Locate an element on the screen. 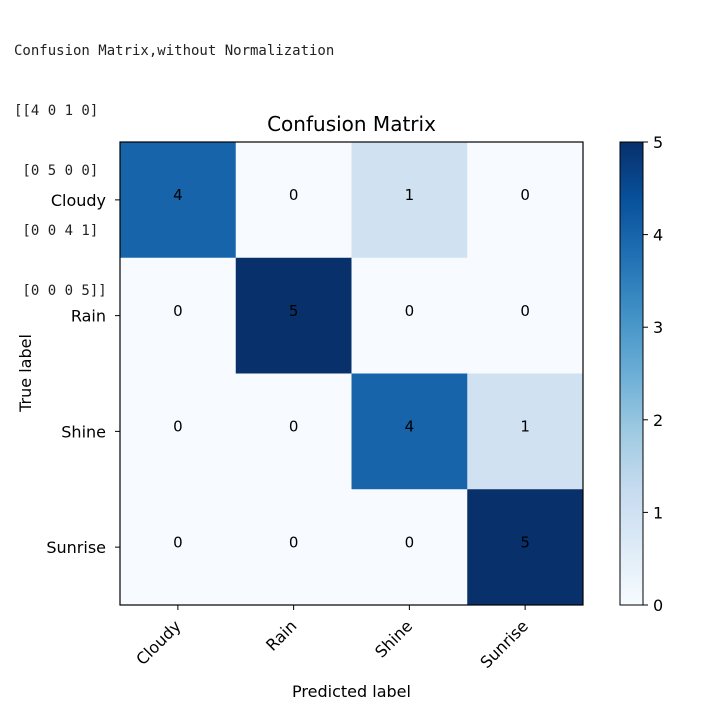  colorbar-tick-label: 0 is located at coordinates (658, 605).